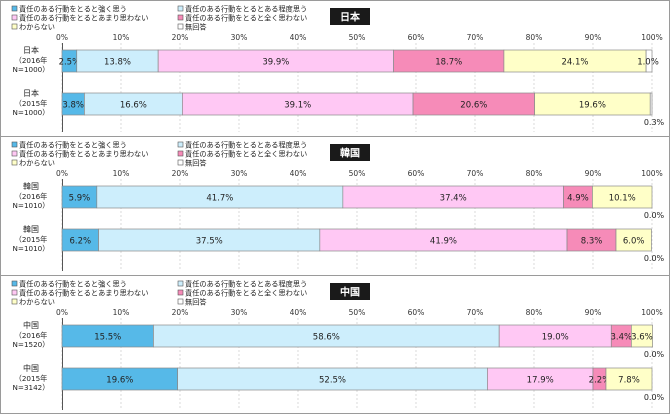  I want to click on data-label: 8.3%, so click(592, 242).